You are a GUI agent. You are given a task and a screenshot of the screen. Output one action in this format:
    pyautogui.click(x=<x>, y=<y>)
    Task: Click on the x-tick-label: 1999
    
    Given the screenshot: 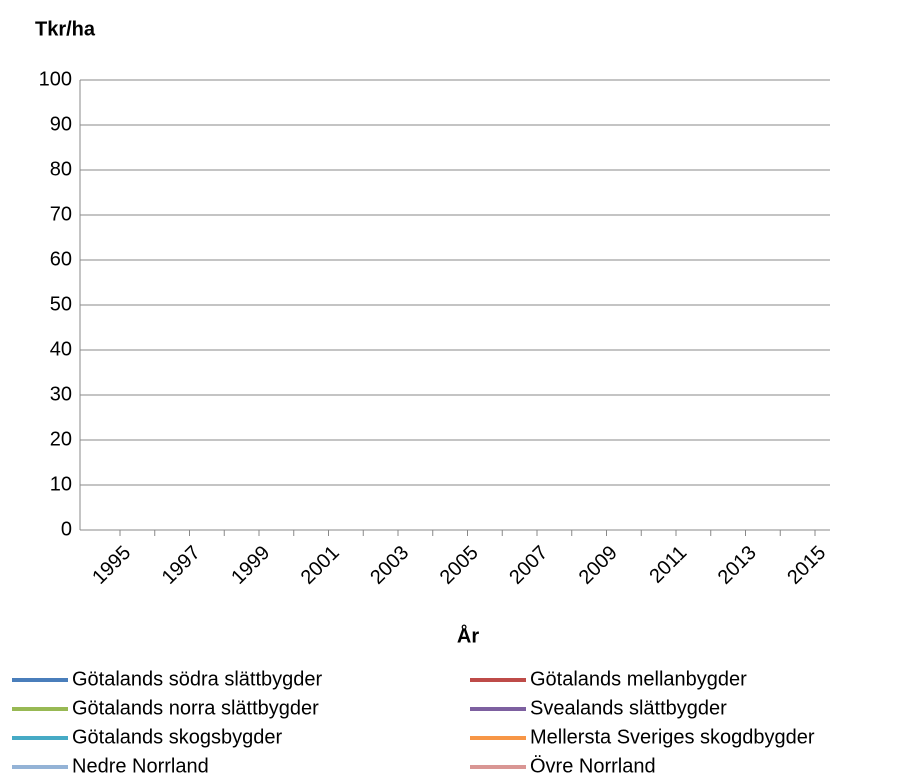 What is the action you would take?
    pyautogui.click(x=250, y=565)
    